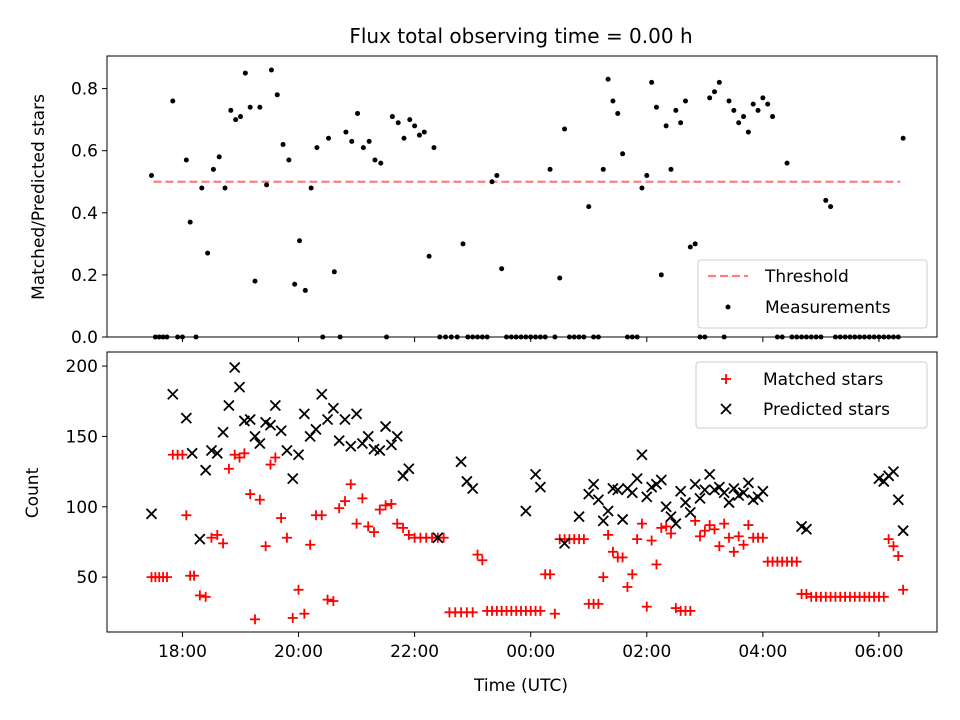 This screenshot has height=720, width=960. I want to click on legend-matched-label: Matched stars, so click(823, 380).